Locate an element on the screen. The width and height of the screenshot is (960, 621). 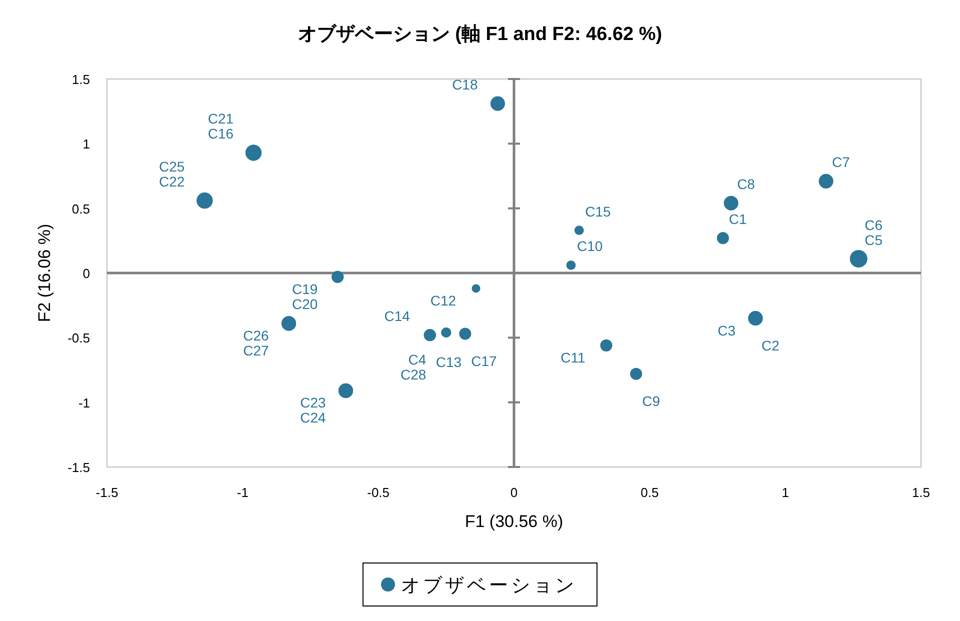
annotation: C20 is located at coordinates (305, 304).